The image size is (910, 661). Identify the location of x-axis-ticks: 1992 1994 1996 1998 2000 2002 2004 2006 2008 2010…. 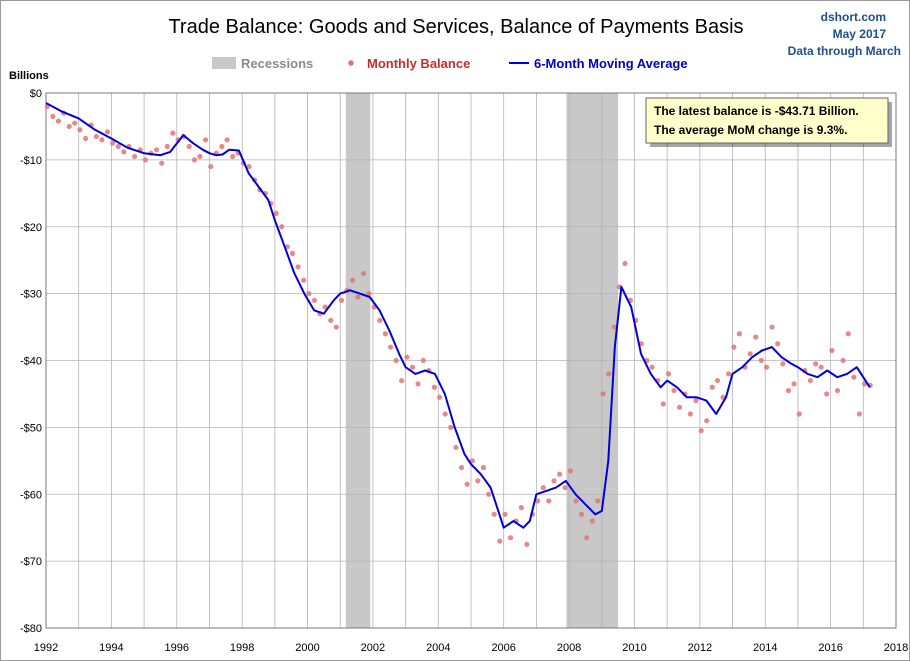
(471, 648).